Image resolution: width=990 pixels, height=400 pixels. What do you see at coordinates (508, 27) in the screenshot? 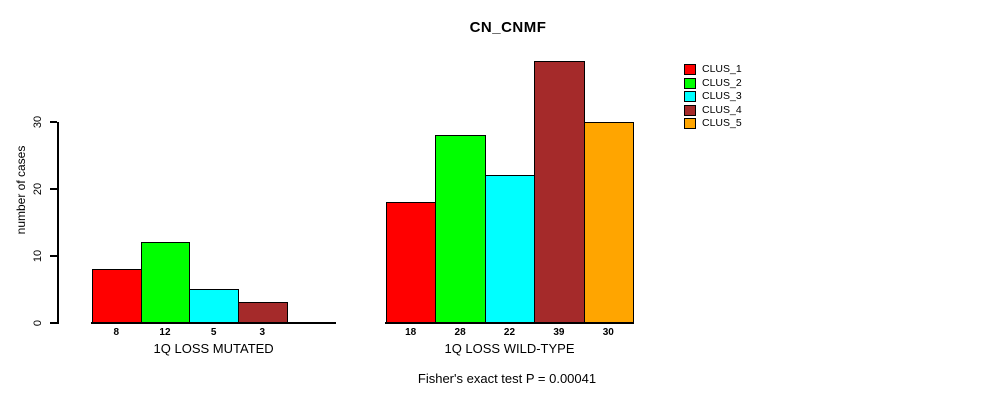
I see `chart-title: CN_CNMF` at bounding box center [508, 27].